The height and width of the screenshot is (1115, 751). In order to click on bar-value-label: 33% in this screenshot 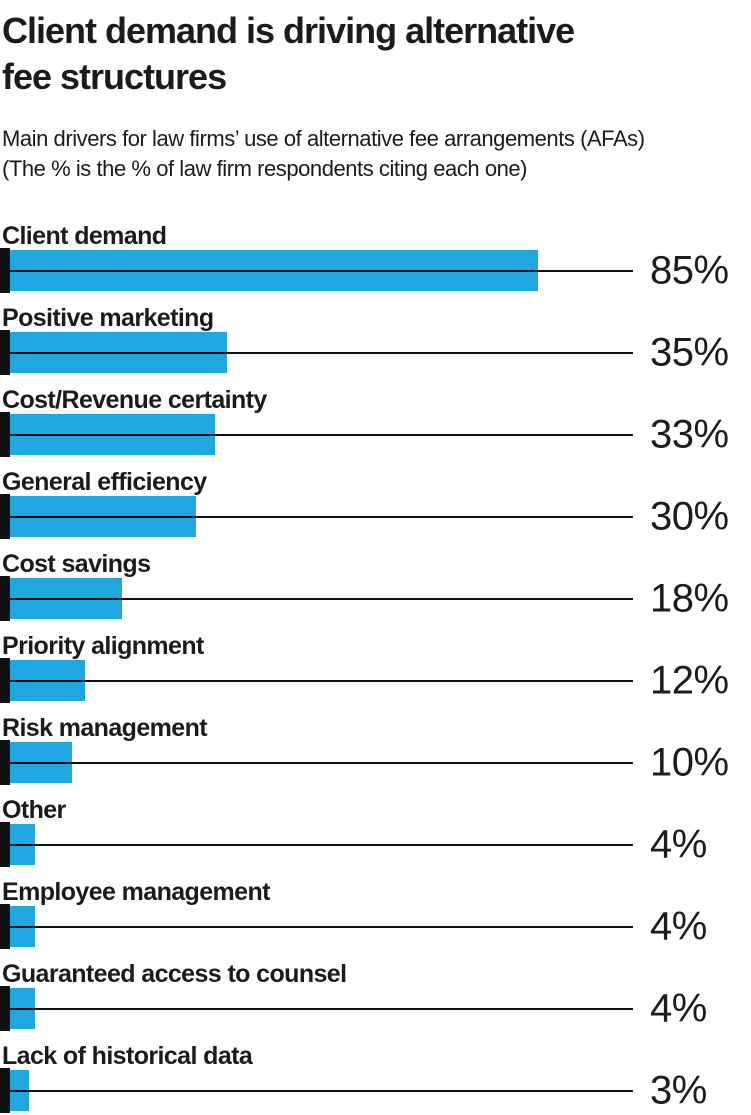, I will do `click(689, 434)`.